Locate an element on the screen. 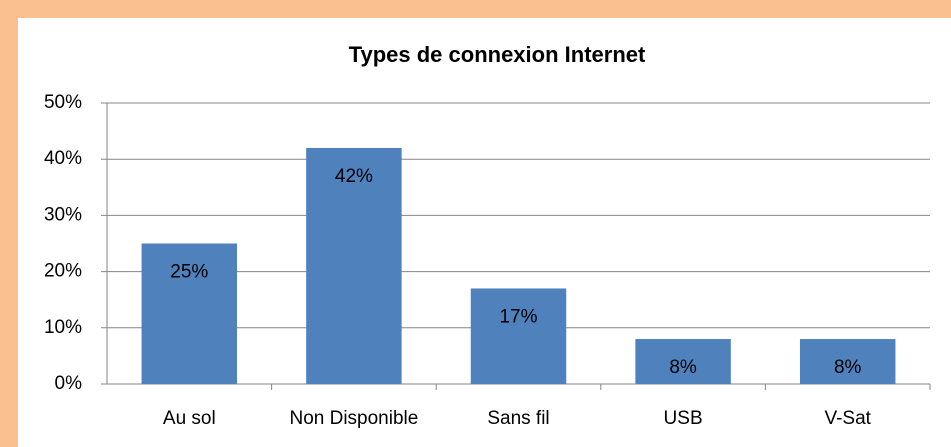 The width and height of the screenshot is (951, 447). x-tick-label: Sans fil is located at coordinates (518, 418).